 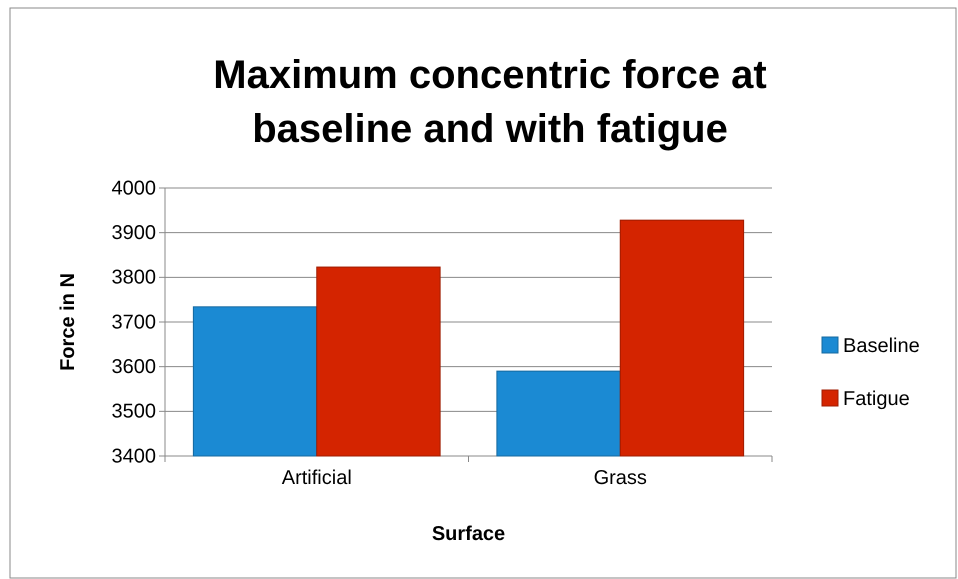 I want to click on y-tick-label: 3400, so click(x=134, y=456).